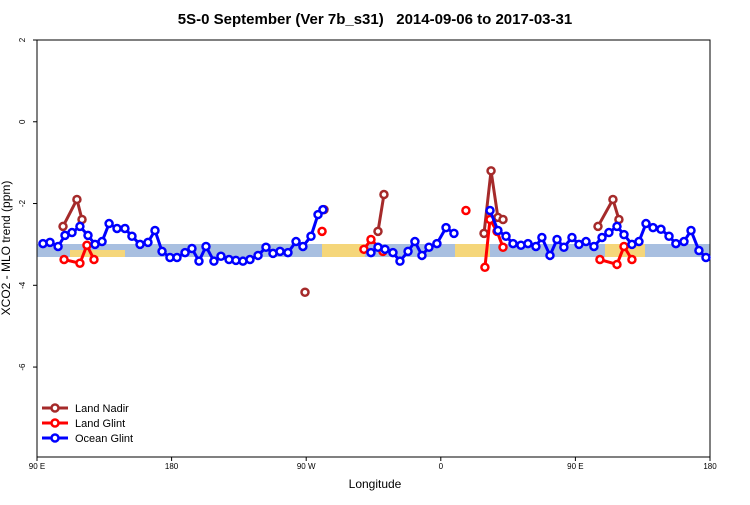 The height and width of the screenshot is (505, 750). What do you see at coordinates (341, 202) in the screenshot?
I see `series-line` at bounding box center [341, 202].